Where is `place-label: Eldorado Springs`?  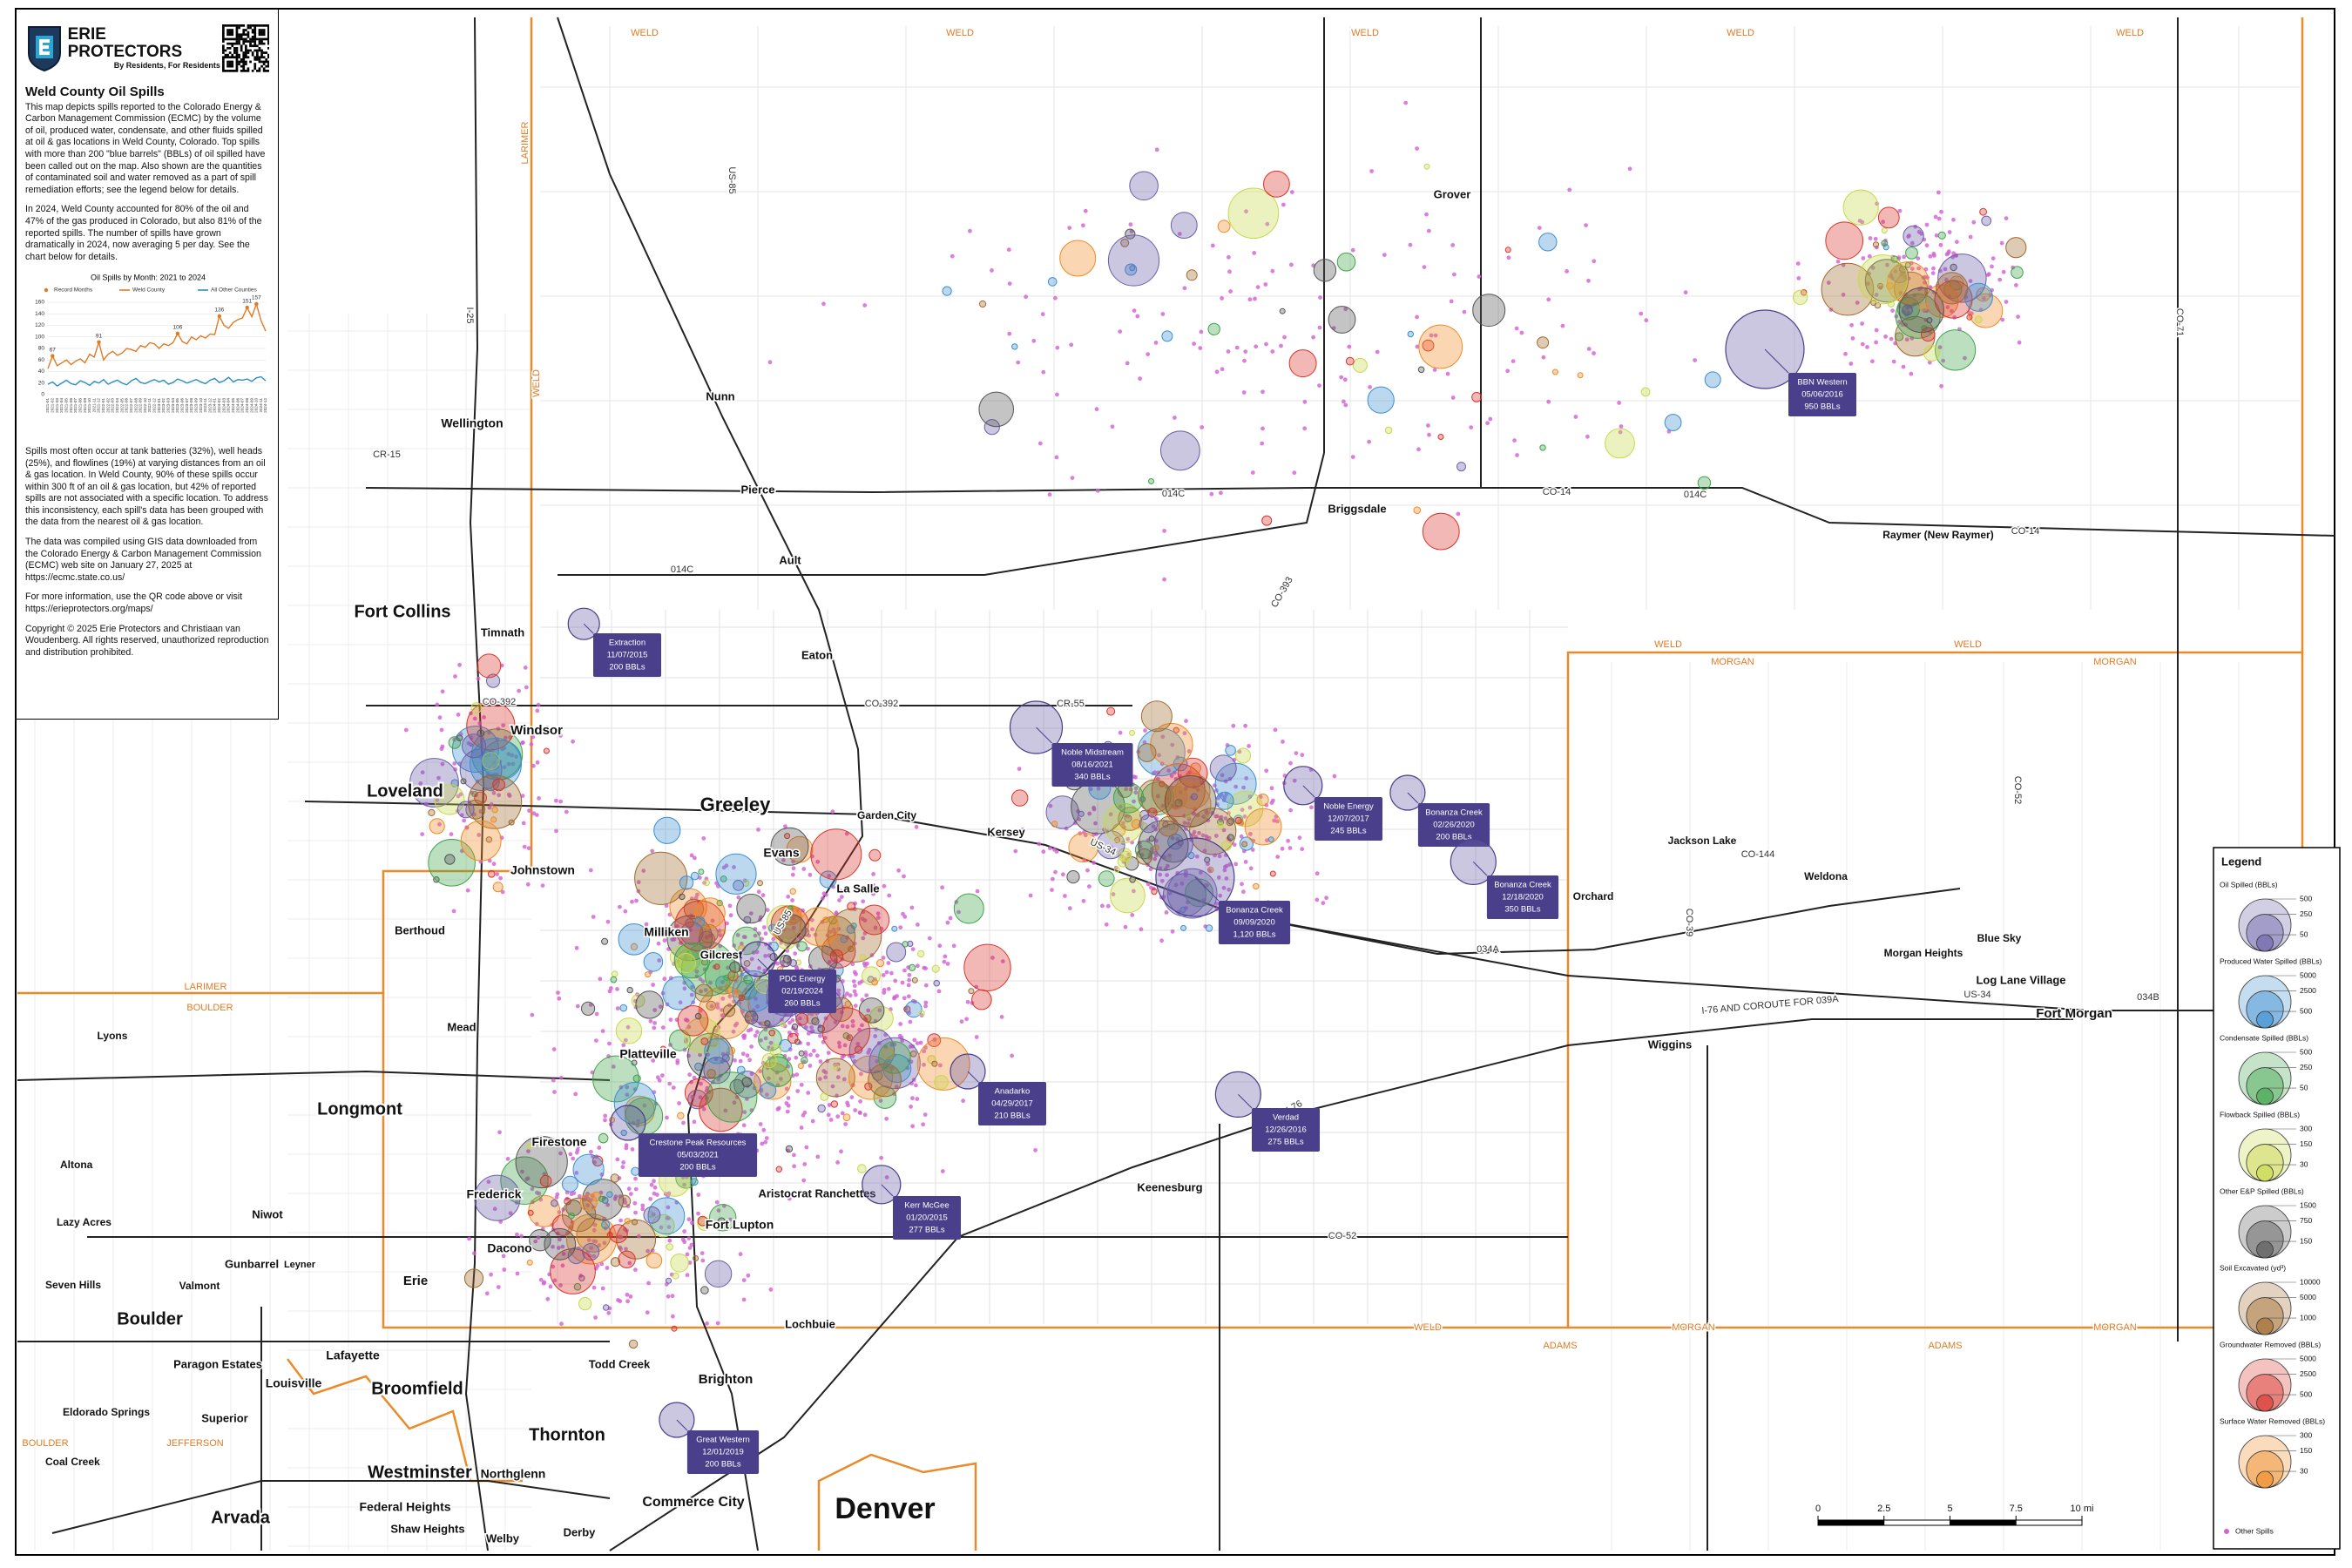 place-label: Eldorado Springs is located at coordinates (106, 1412).